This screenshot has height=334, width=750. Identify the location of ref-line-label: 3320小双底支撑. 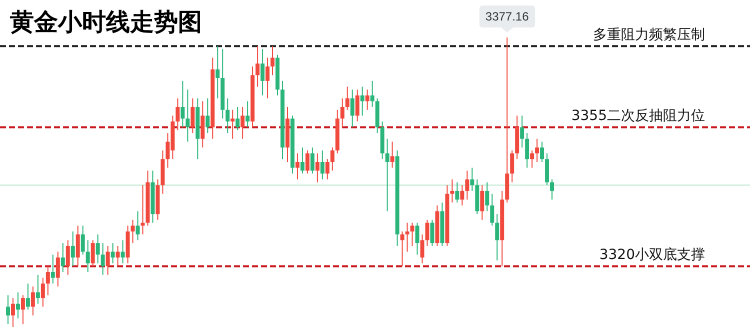
(652, 255).